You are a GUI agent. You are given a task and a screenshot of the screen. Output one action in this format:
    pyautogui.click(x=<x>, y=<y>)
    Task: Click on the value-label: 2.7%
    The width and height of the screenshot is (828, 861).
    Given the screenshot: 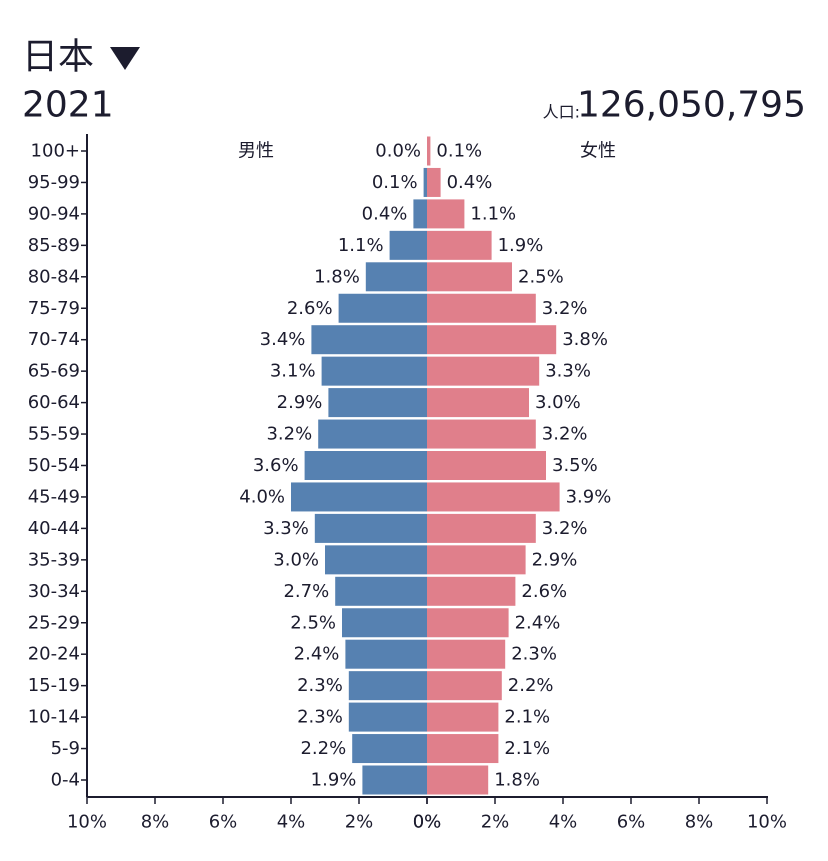 What is the action you would take?
    pyautogui.click(x=306, y=591)
    